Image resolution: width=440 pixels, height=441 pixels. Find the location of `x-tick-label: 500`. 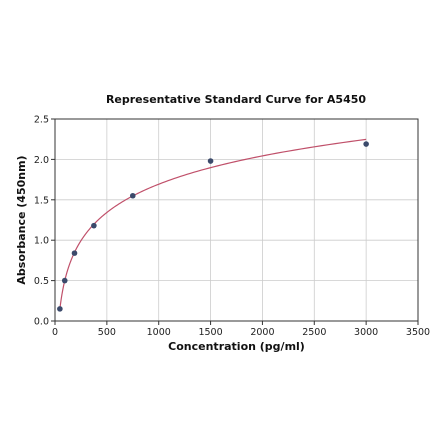

x-tick-label: 500 is located at coordinates (107, 332).